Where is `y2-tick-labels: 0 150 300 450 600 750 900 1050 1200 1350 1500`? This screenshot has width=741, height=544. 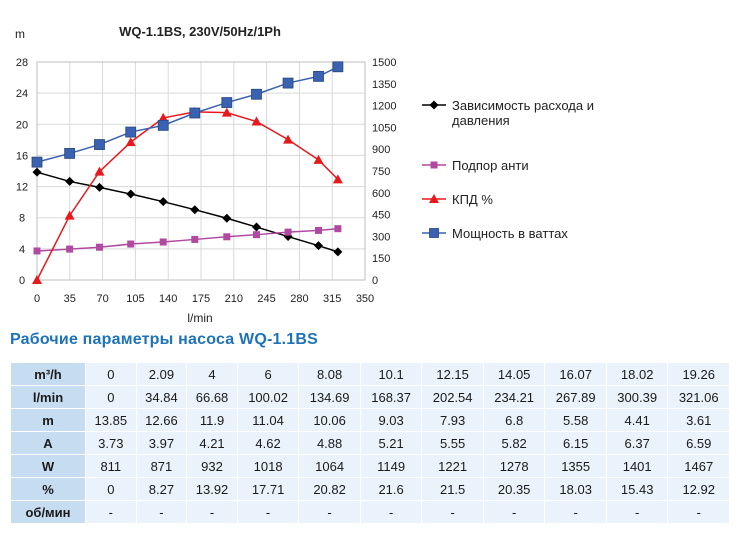
y2-tick-labels: 0 150 300 450 600 750 900 1050 1200 1350 1500 is located at coordinates (384, 172).